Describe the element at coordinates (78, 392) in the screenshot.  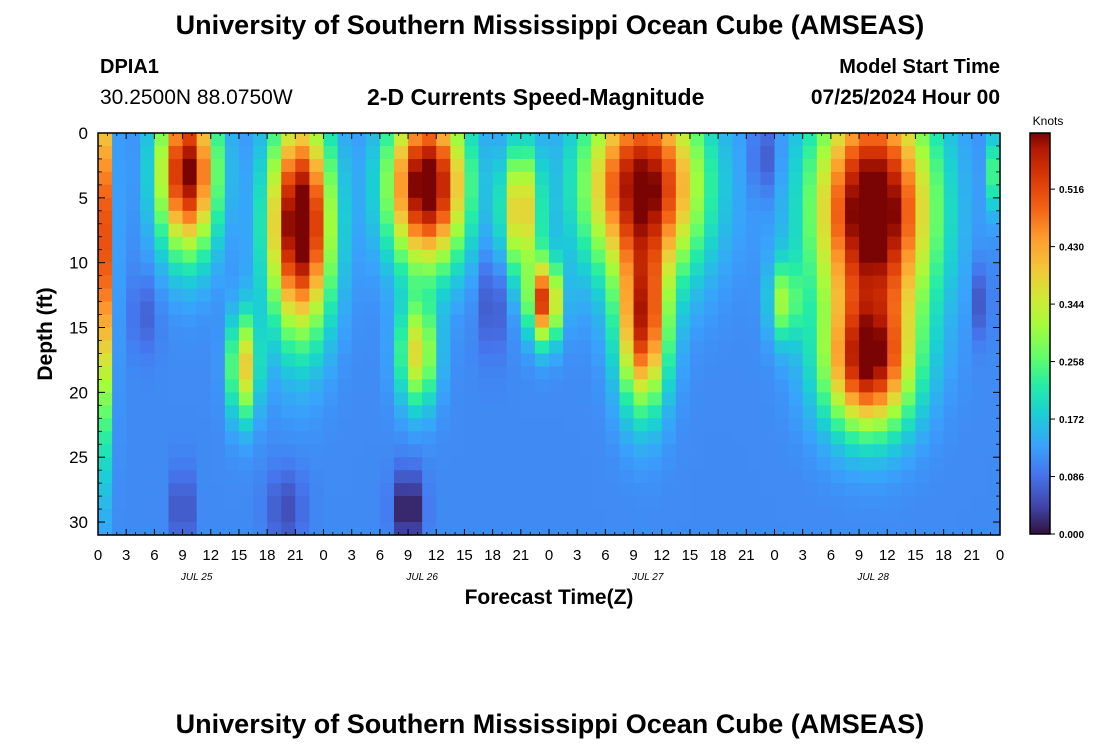
I see `y-tick-label: 20` at that location.